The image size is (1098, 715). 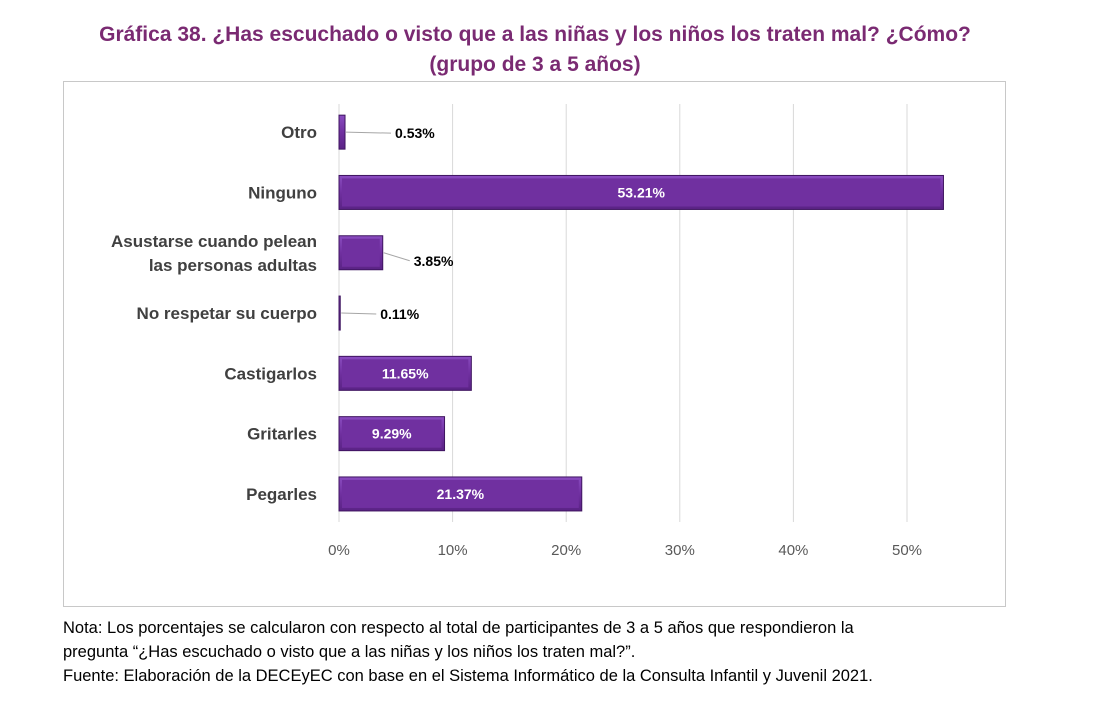 What do you see at coordinates (415, 133) in the screenshot?
I see `data-label: 0.53%` at bounding box center [415, 133].